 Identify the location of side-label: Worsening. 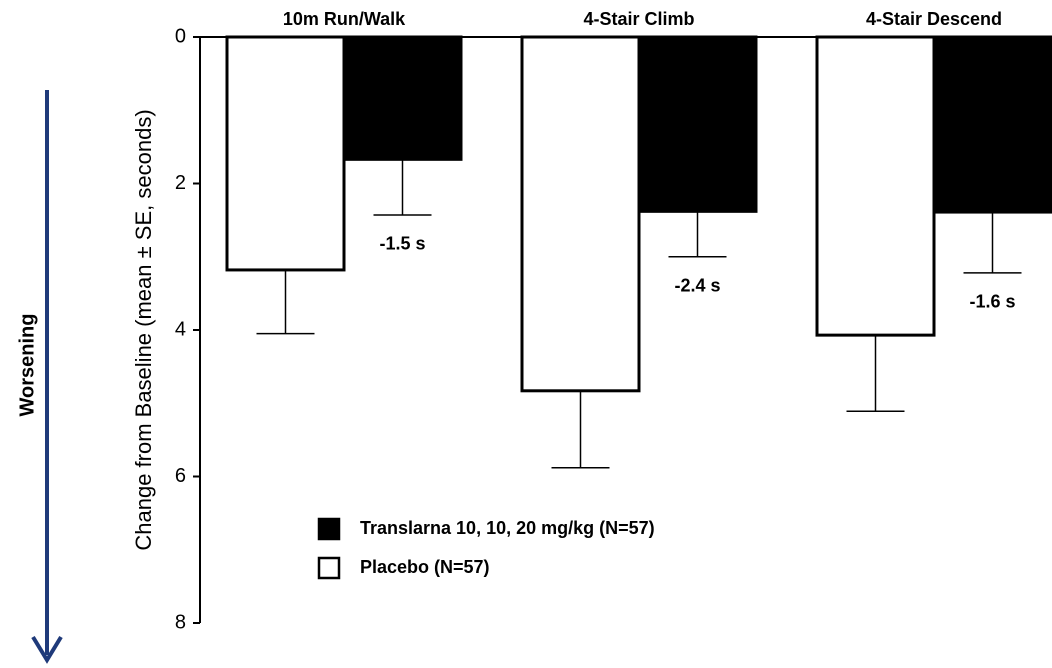
(27, 365).